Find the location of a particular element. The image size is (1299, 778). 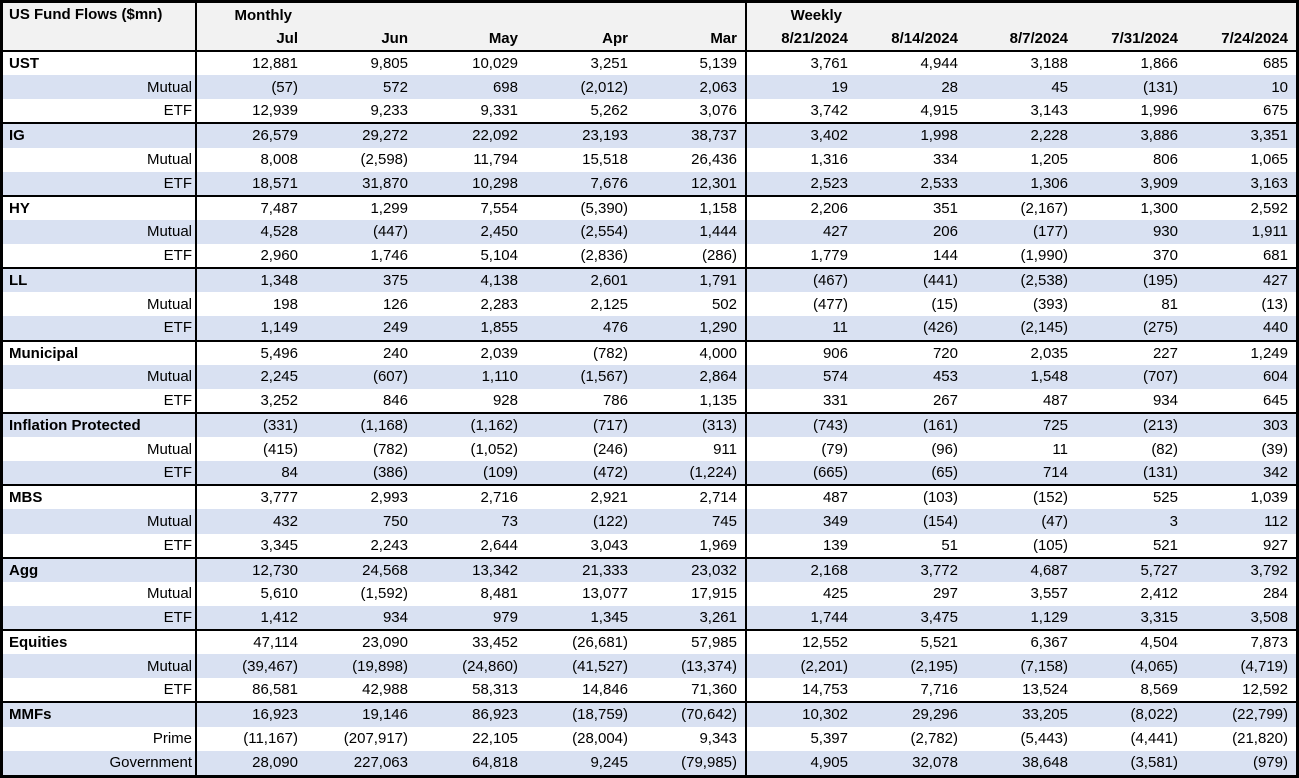

cell-value: 1,249 is located at coordinates (1241, 352).